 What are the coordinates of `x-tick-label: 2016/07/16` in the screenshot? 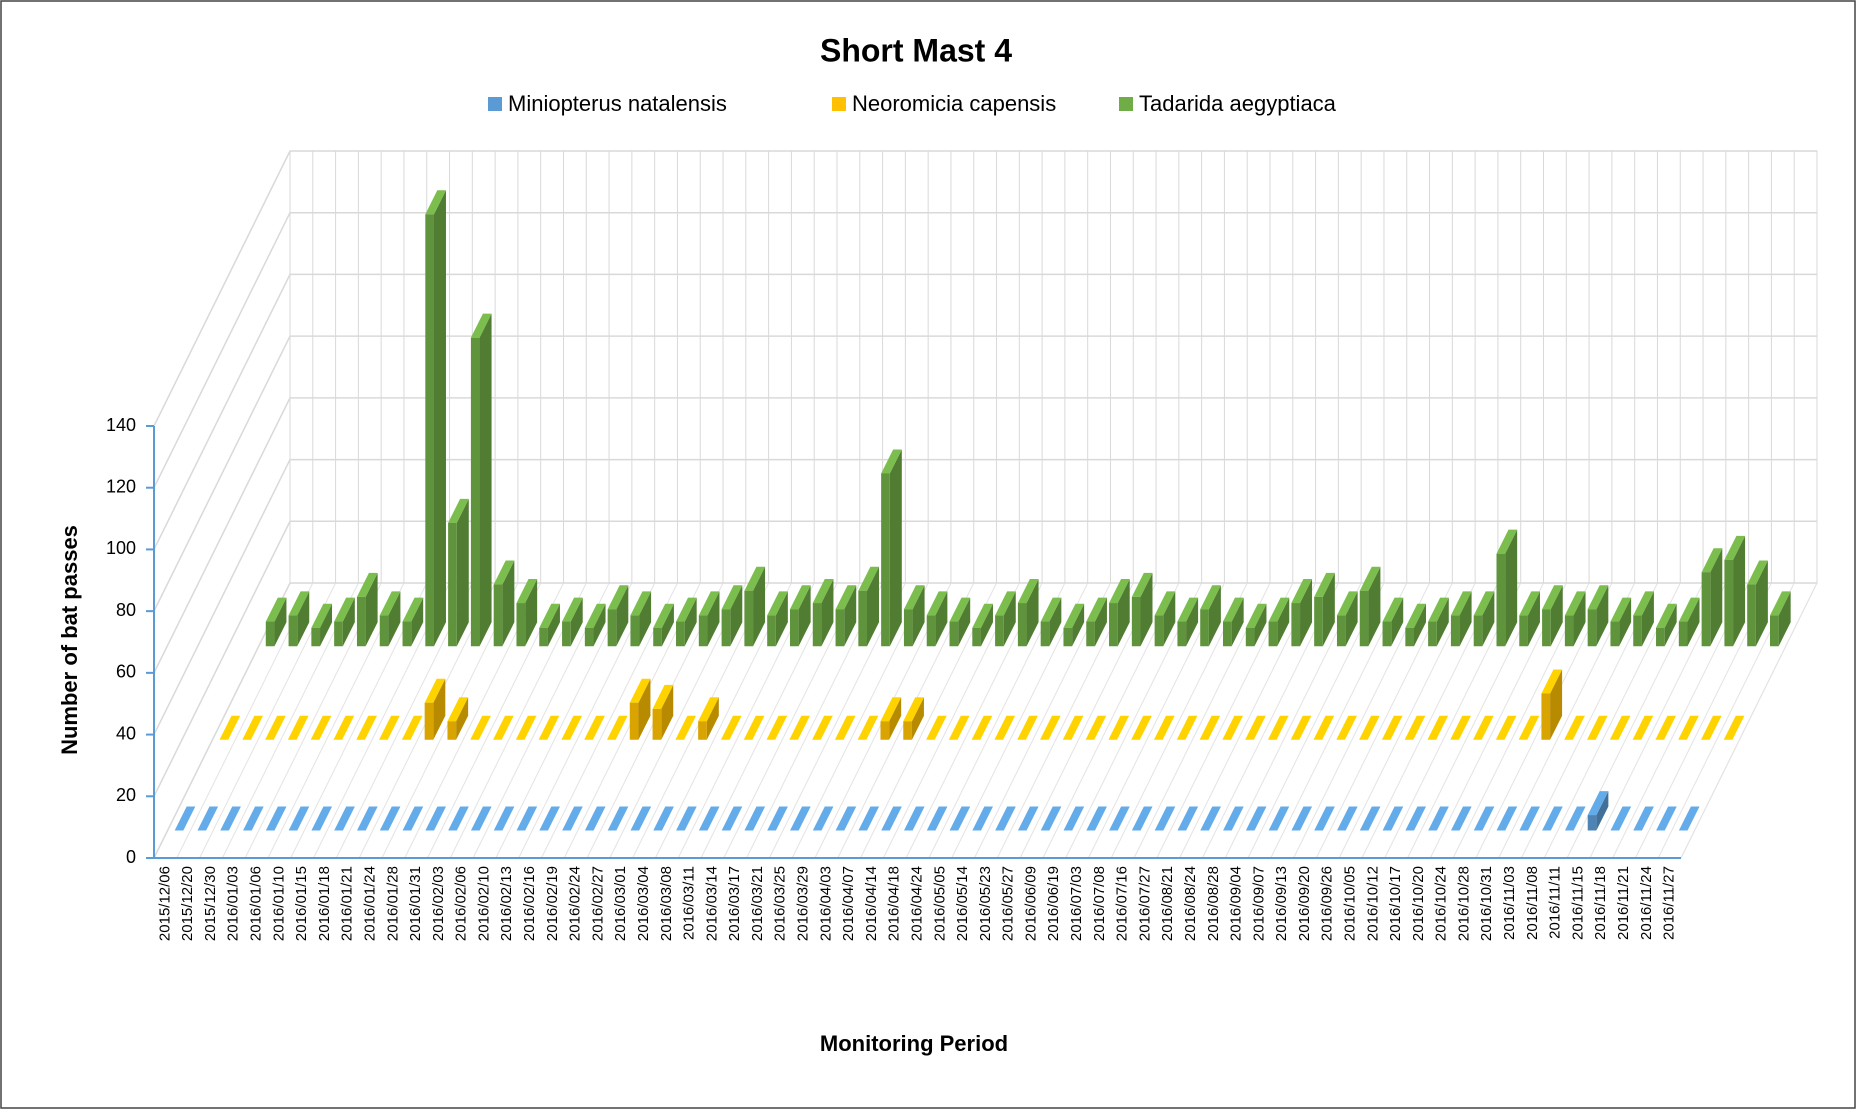 It's located at (1122, 903).